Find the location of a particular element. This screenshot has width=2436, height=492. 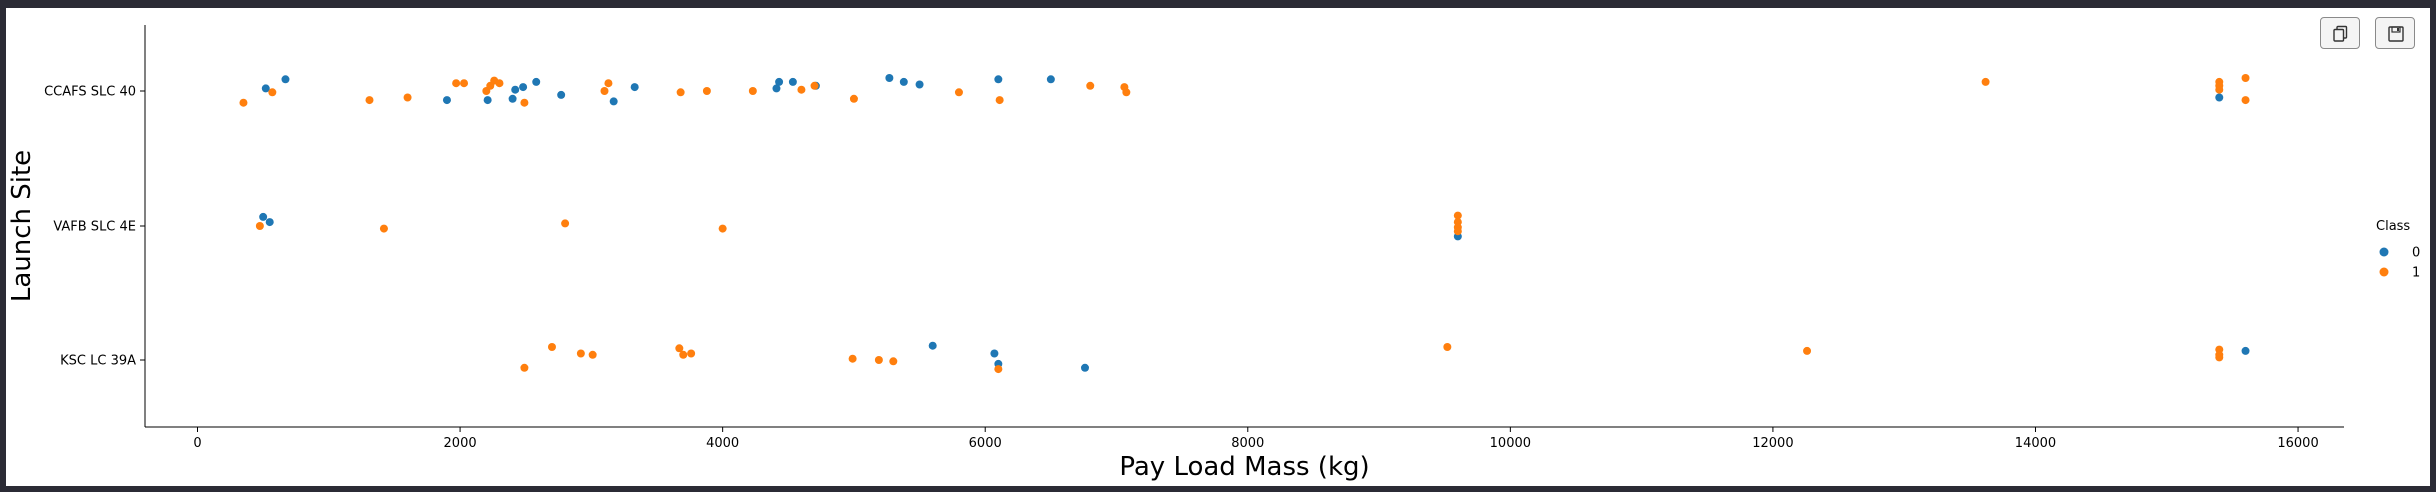

x-tick-label: 10000 is located at coordinates (1510, 443).